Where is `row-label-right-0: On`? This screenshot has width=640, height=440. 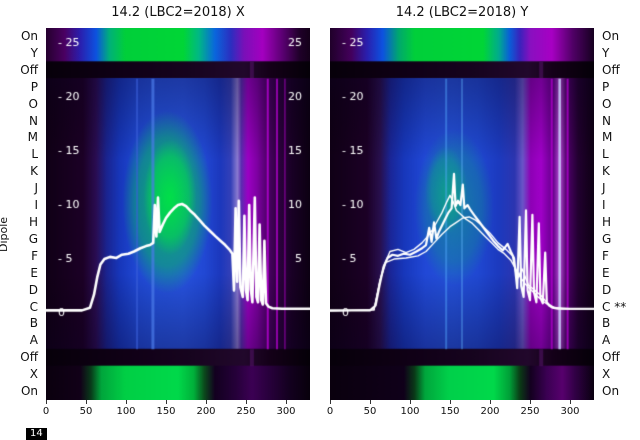 row-label-right-0: On is located at coordinates (611, 36).